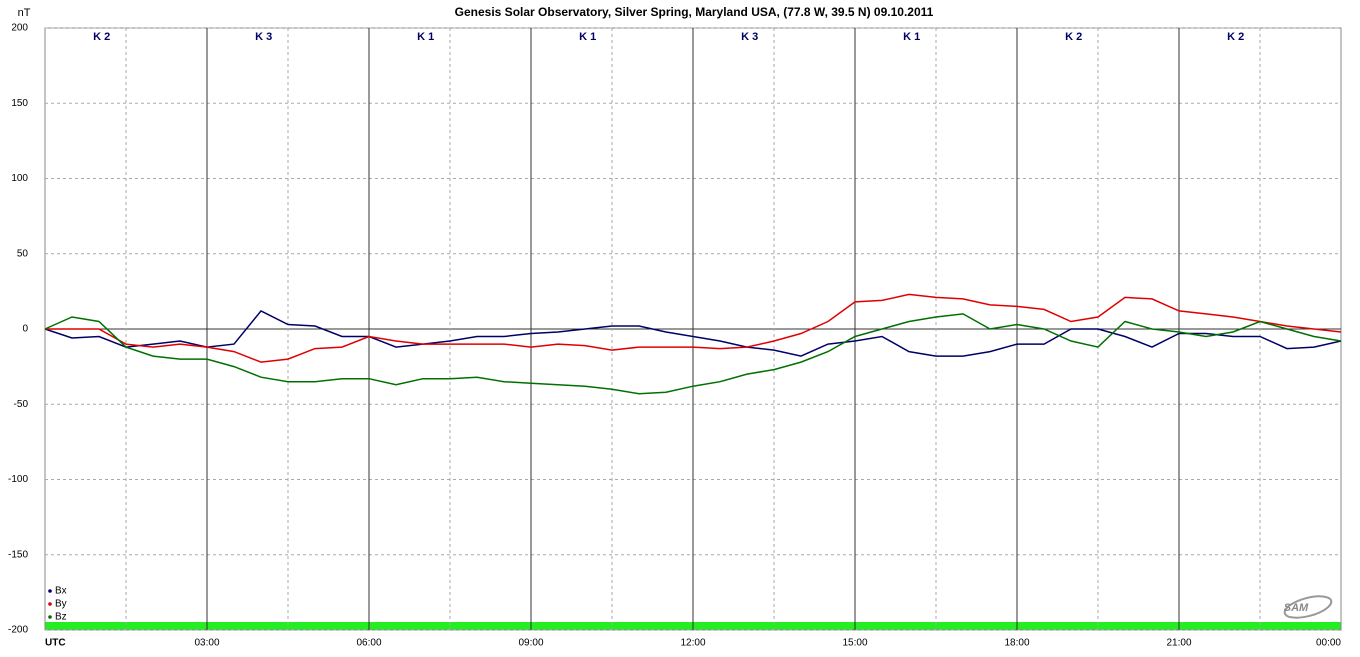  What do you see at coordinates (55, 643) in the screenshot?
I see `x-tick-label: UTC` at bounding box center [55, 643].